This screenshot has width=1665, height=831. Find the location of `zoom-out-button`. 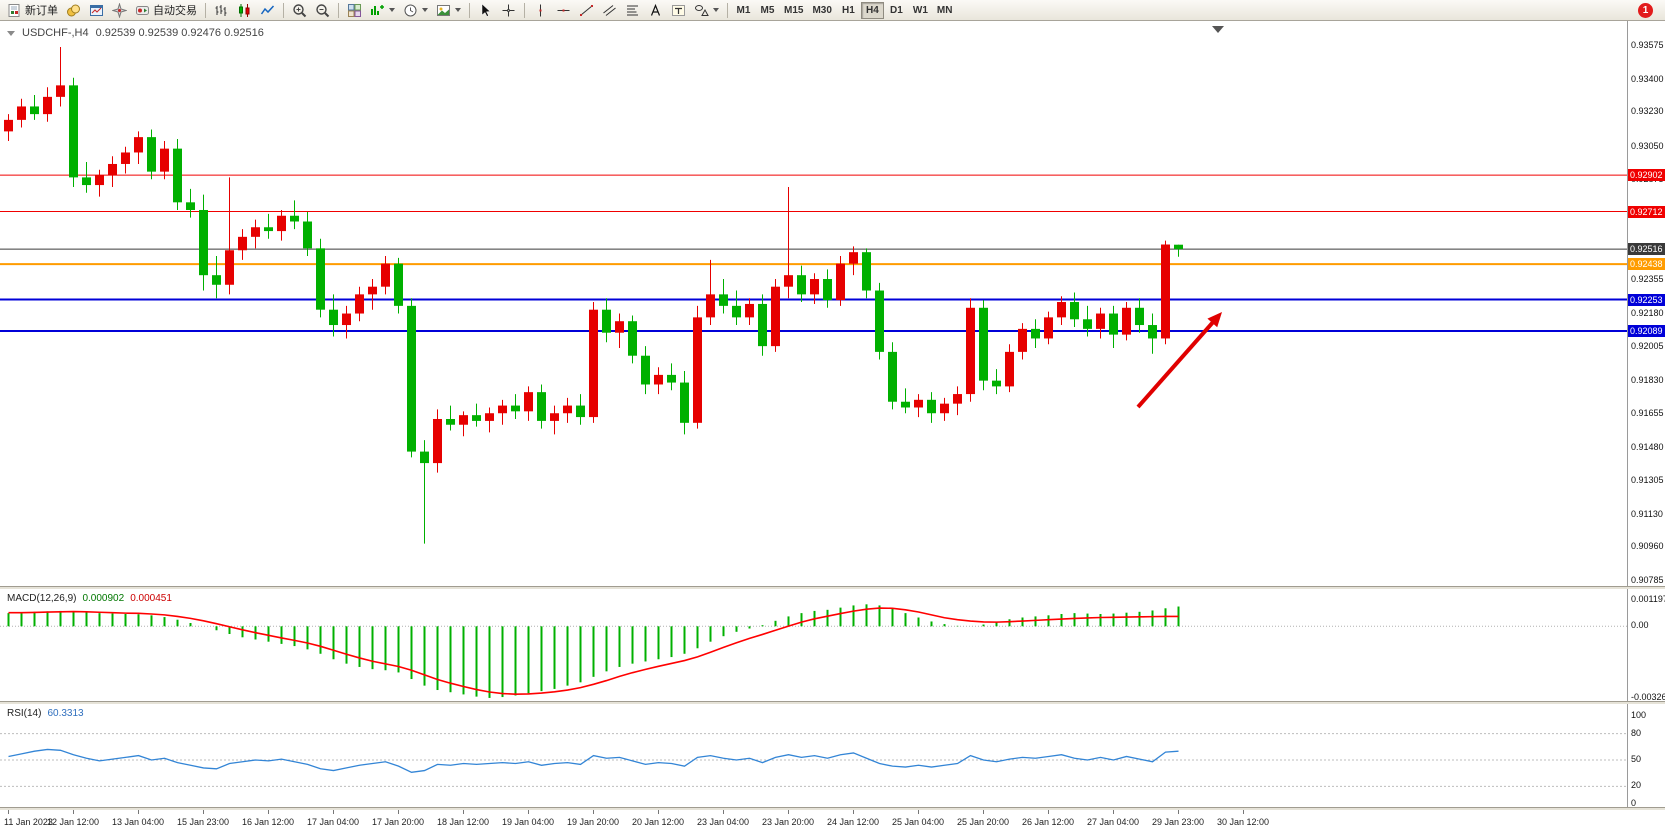

zoom-out-button is located at coordinates (322, 10).